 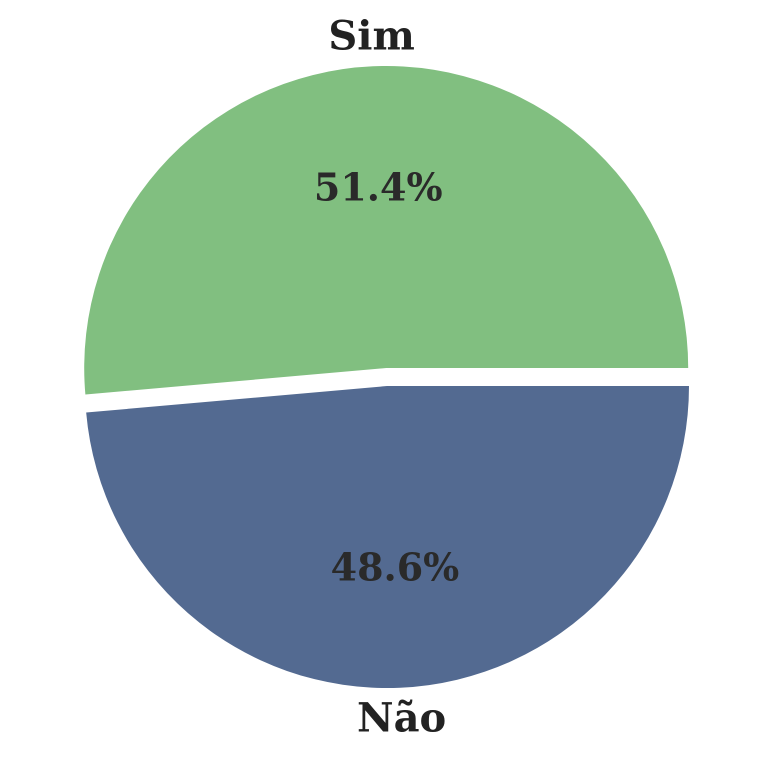 I want to click on slice-category-label-sim: Sim, so click(x=371, y=36).